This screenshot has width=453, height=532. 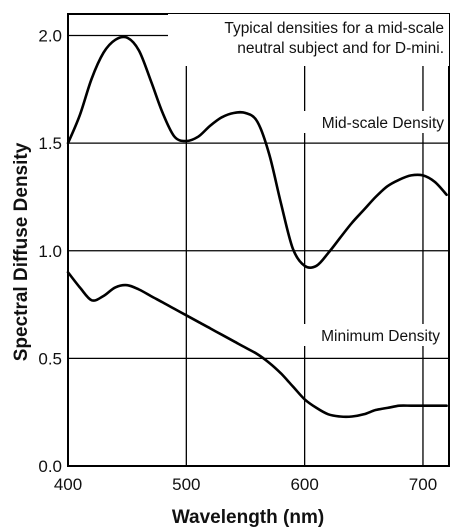 What do you see at coordinates (231, 40) in the screenshot?
I see `annotation-background-left` at bounding box center [231, 40].